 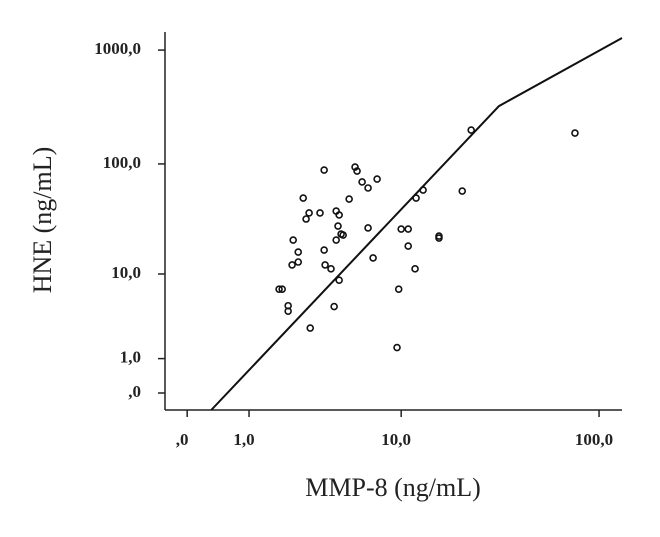 What do you see at coordinates (243, 439) in the screenshot?
I see `x-tick-label: 1,0` at bounding box center [243, 439].